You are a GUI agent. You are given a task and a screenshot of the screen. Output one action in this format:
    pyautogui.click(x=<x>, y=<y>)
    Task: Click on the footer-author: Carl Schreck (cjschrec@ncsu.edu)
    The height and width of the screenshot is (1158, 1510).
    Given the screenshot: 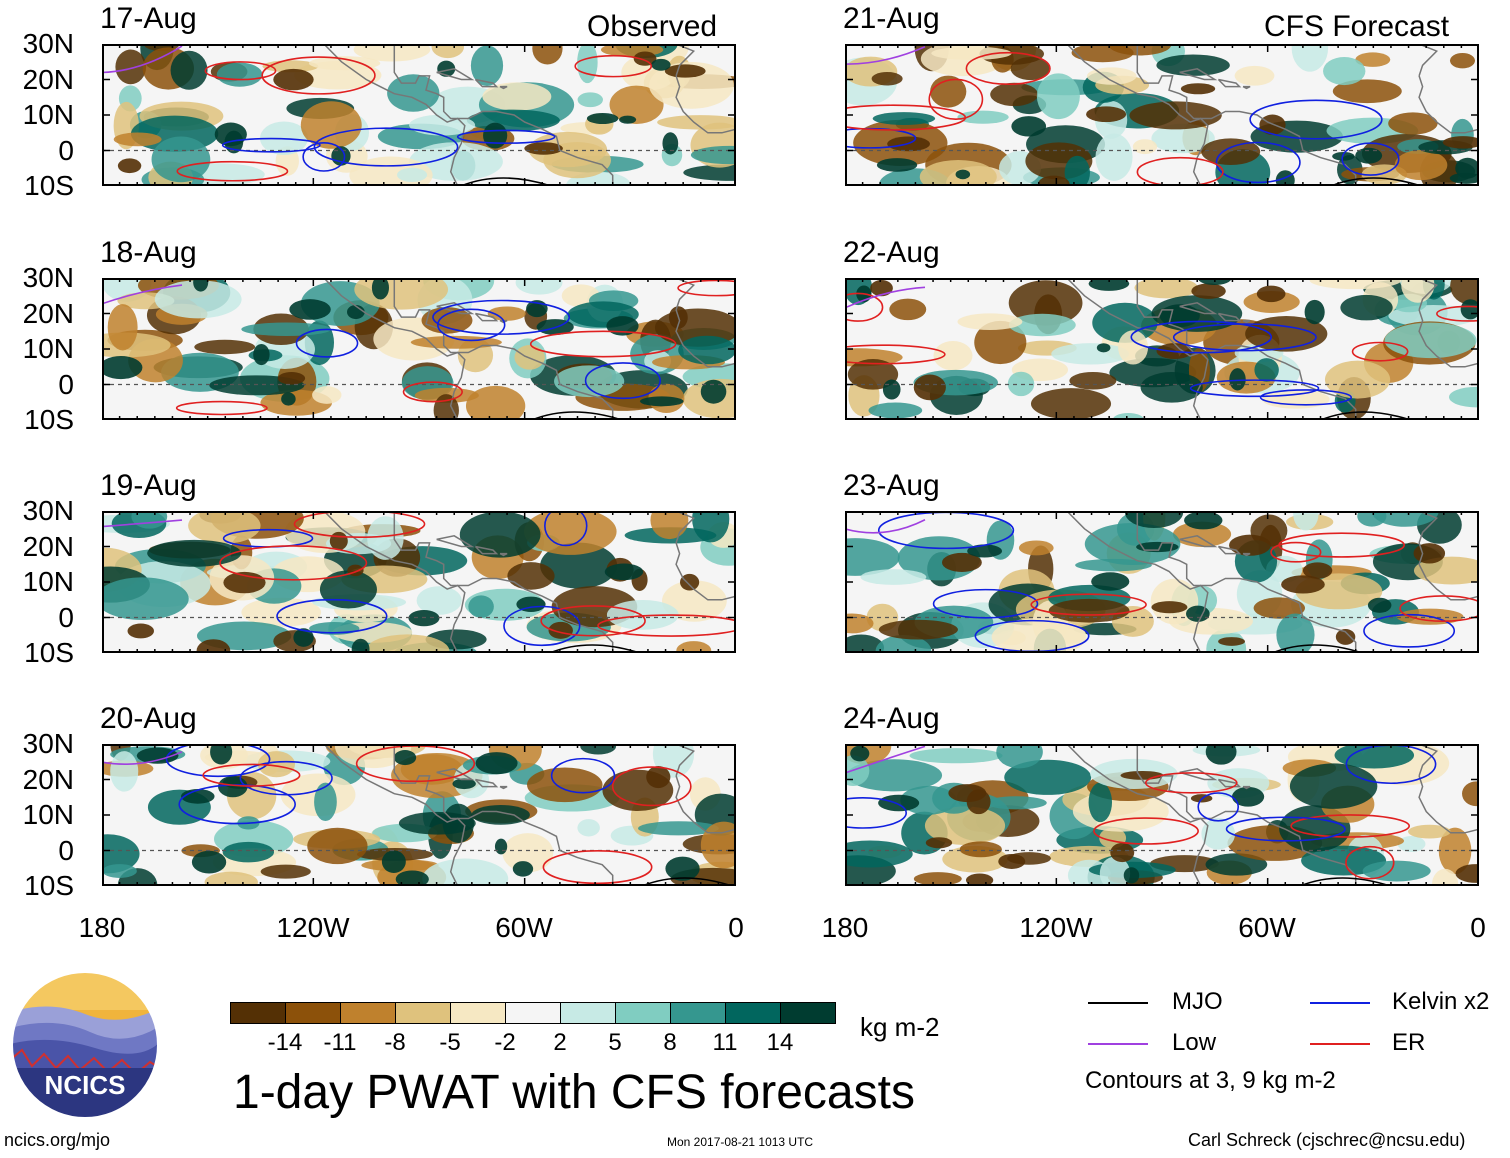 What is the action you would take?
    pyautogui.click(x=1327, y=1140)
    